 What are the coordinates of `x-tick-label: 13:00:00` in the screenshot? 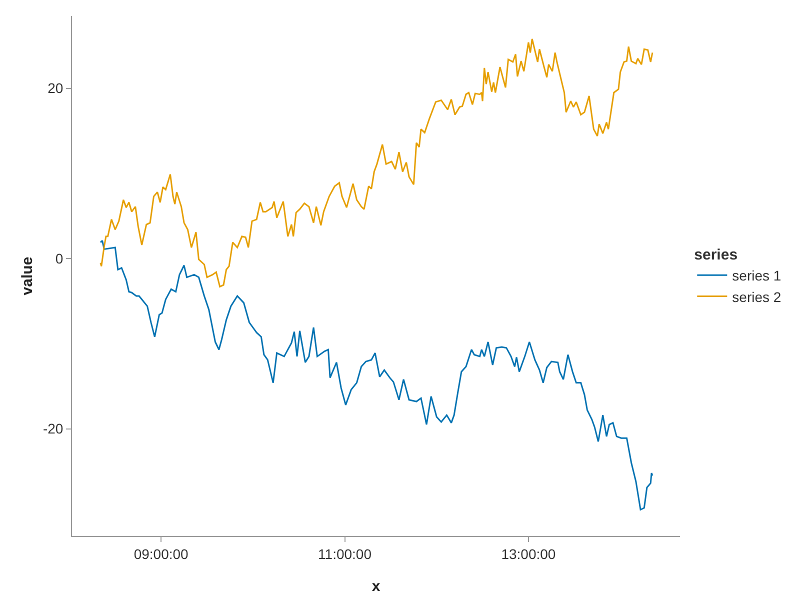 It's located at (528, 554).